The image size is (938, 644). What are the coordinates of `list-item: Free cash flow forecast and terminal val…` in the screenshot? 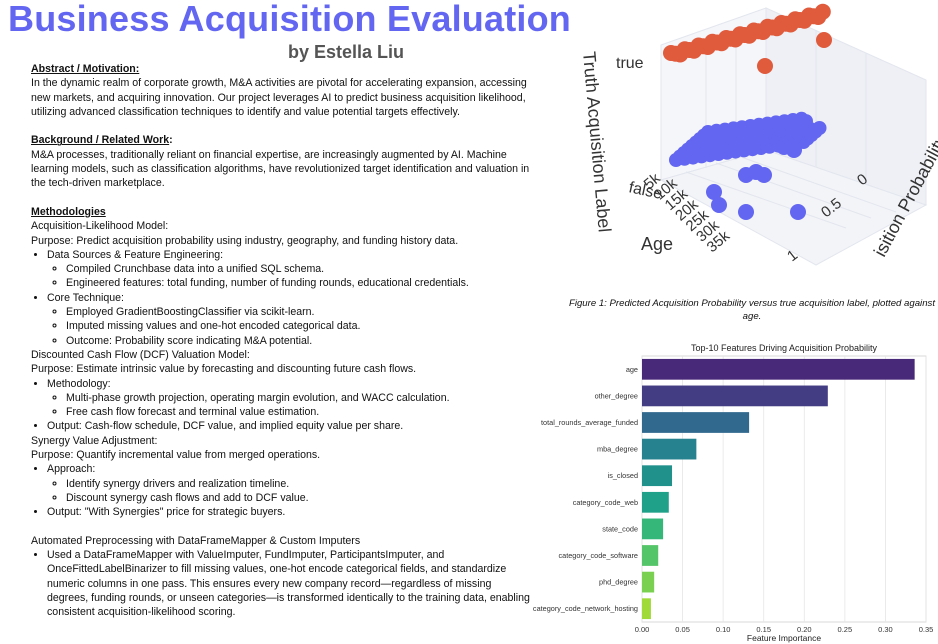 It's located at (298, 412).